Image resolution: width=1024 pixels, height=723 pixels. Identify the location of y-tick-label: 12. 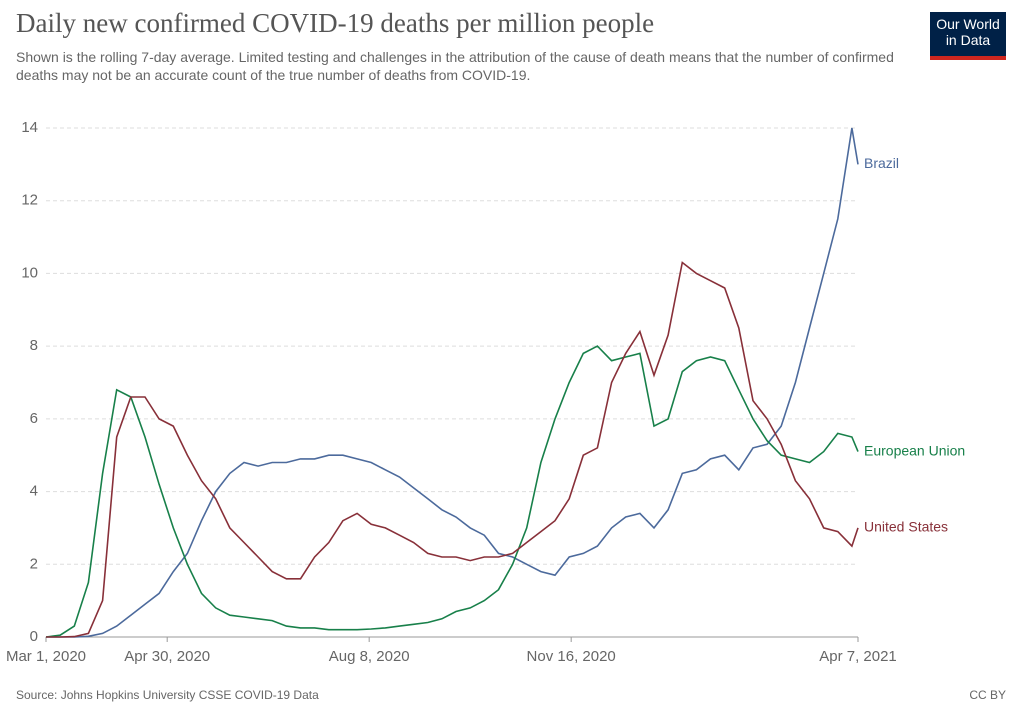
(29, 200).